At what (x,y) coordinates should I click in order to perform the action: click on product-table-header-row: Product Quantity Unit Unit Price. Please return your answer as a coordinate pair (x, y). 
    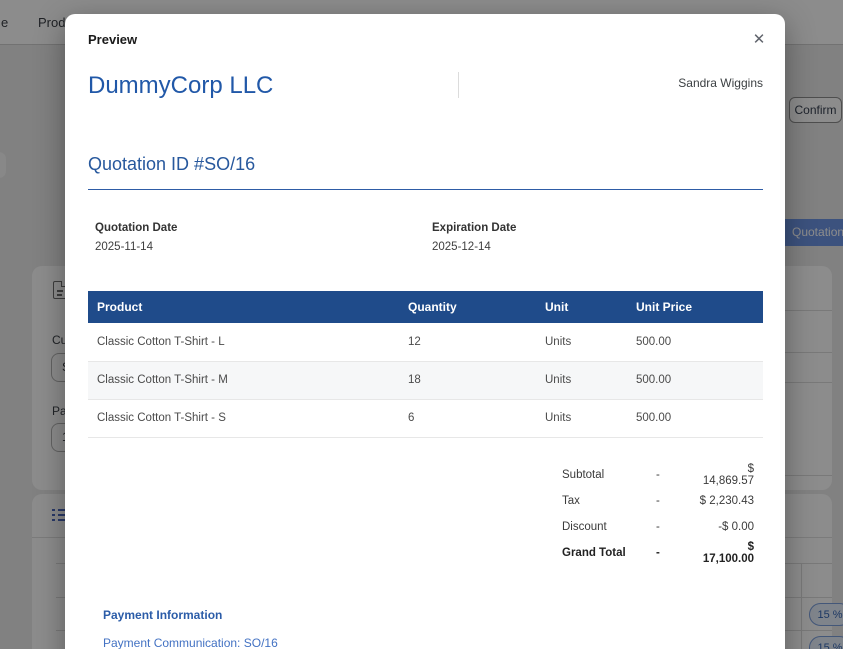
    Looking at the image, I should click on (425, 307).